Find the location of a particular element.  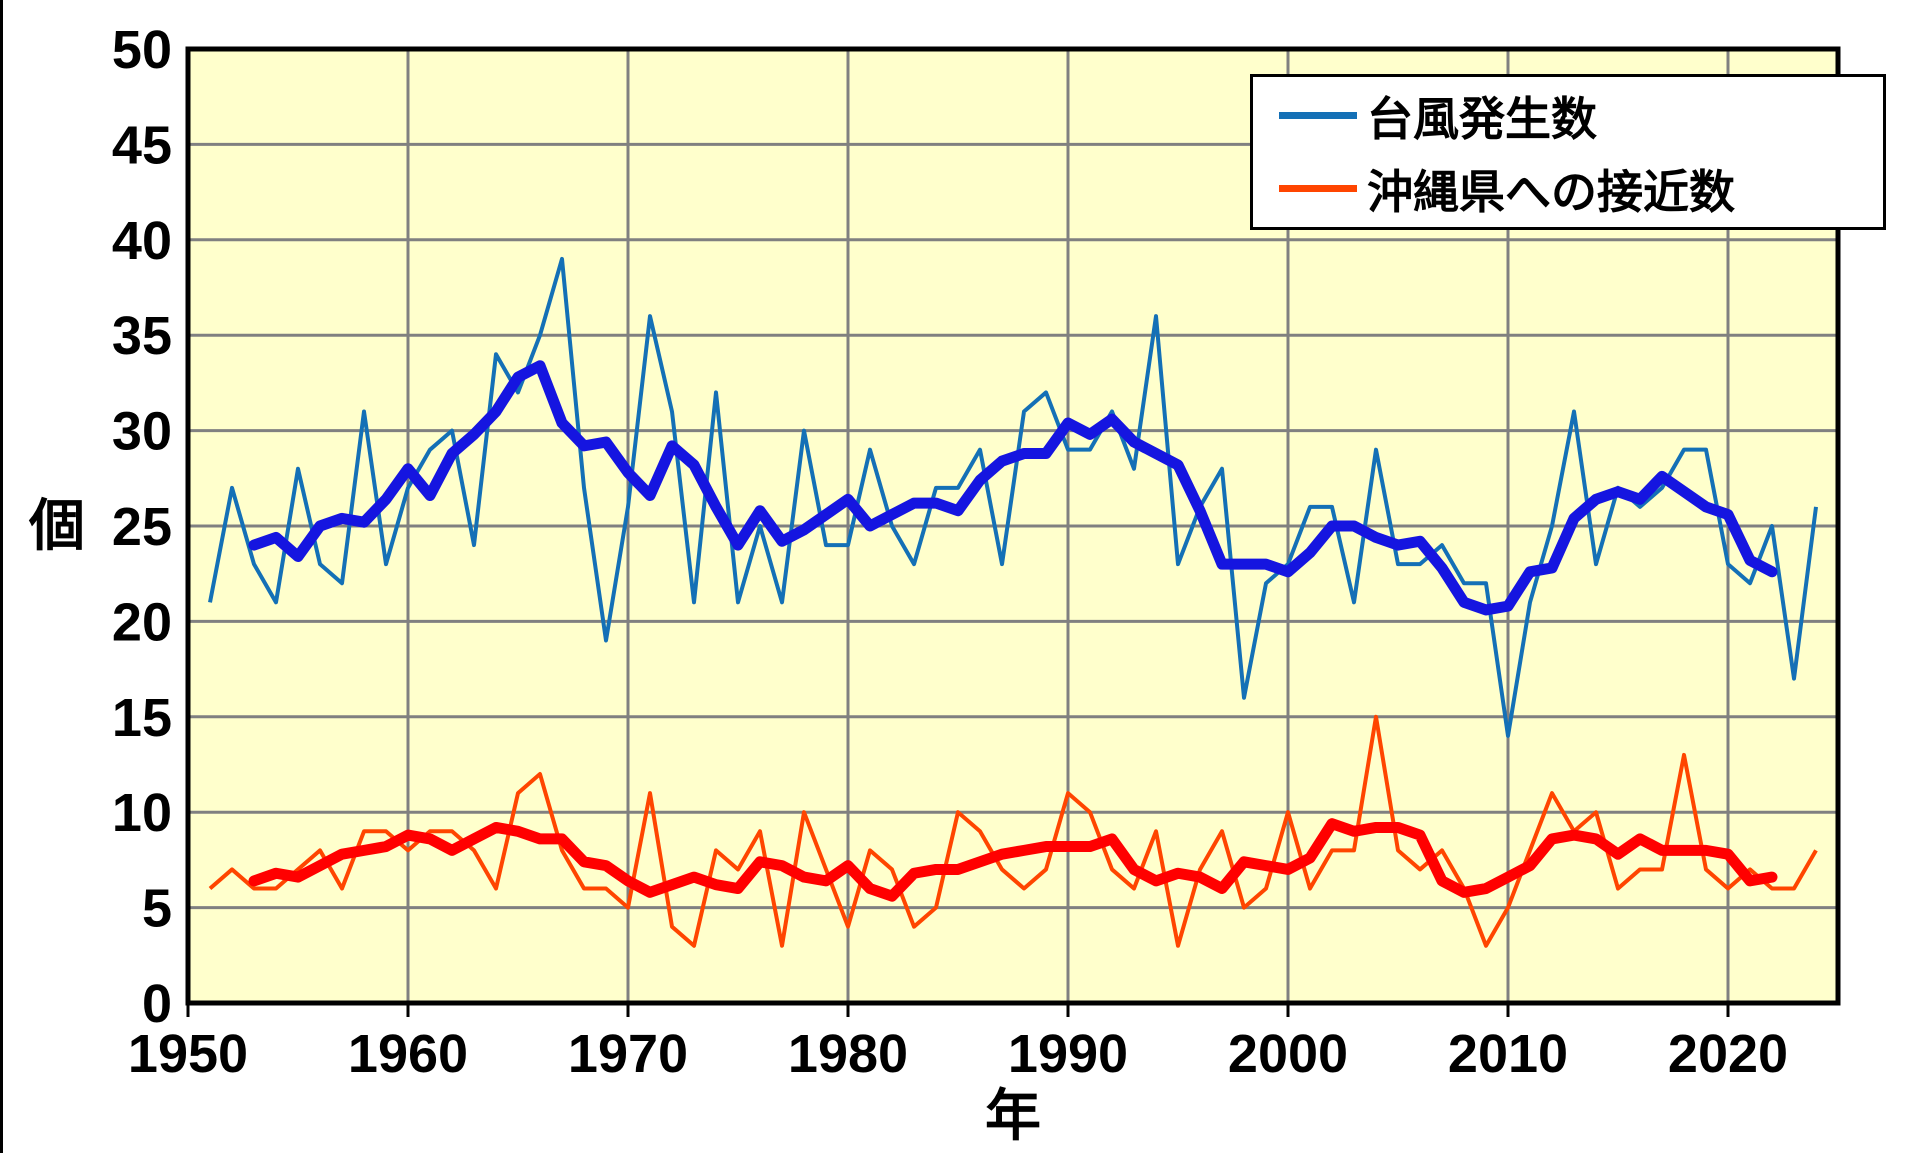

series-line-okinawa-approach-moving-average is located at coordinates (1013, 860).